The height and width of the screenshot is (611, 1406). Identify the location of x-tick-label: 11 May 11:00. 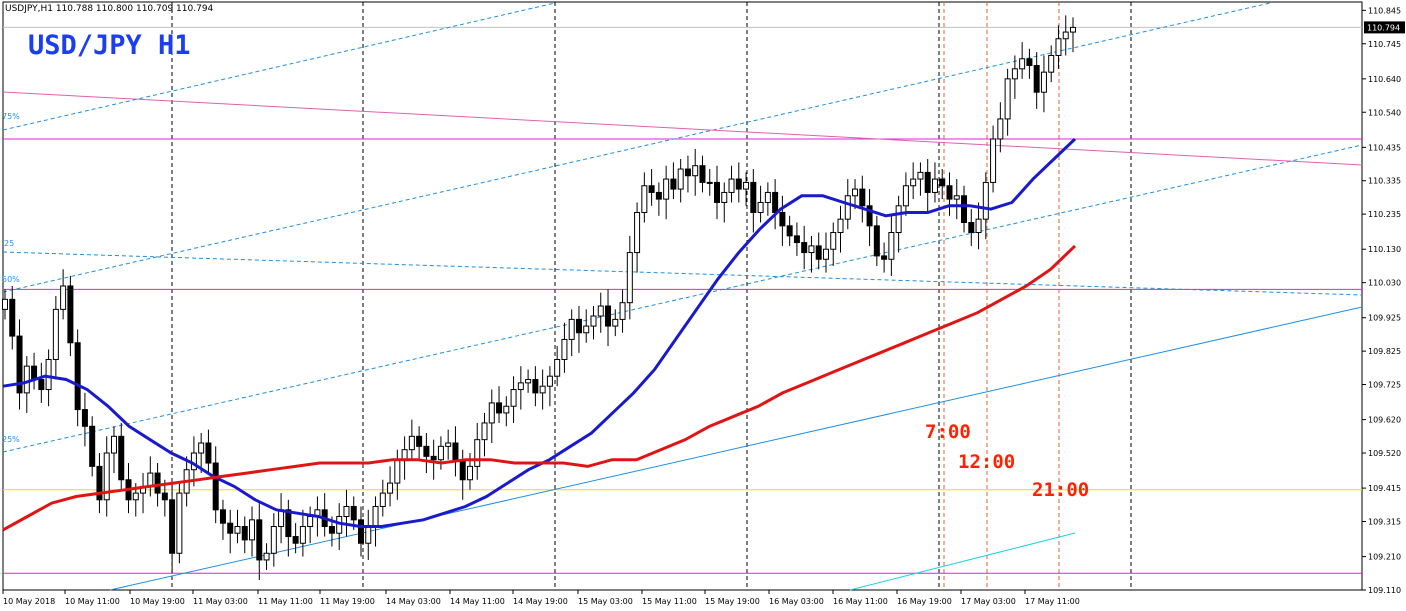
(285, 601).